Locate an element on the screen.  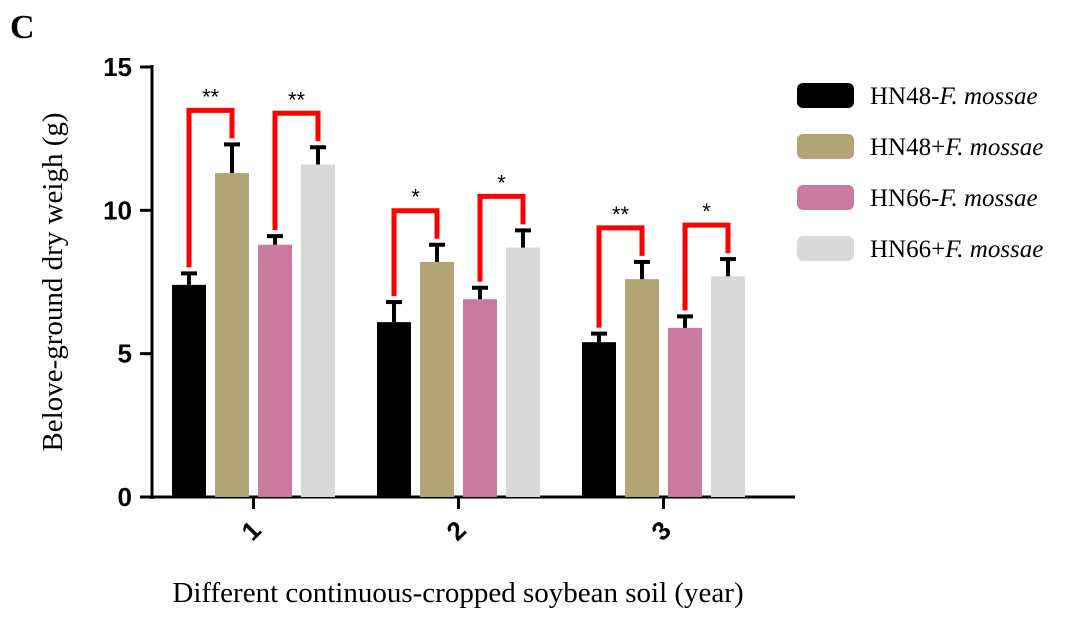
x-tick-label-3: 3 is located at coordinates (660, 530).